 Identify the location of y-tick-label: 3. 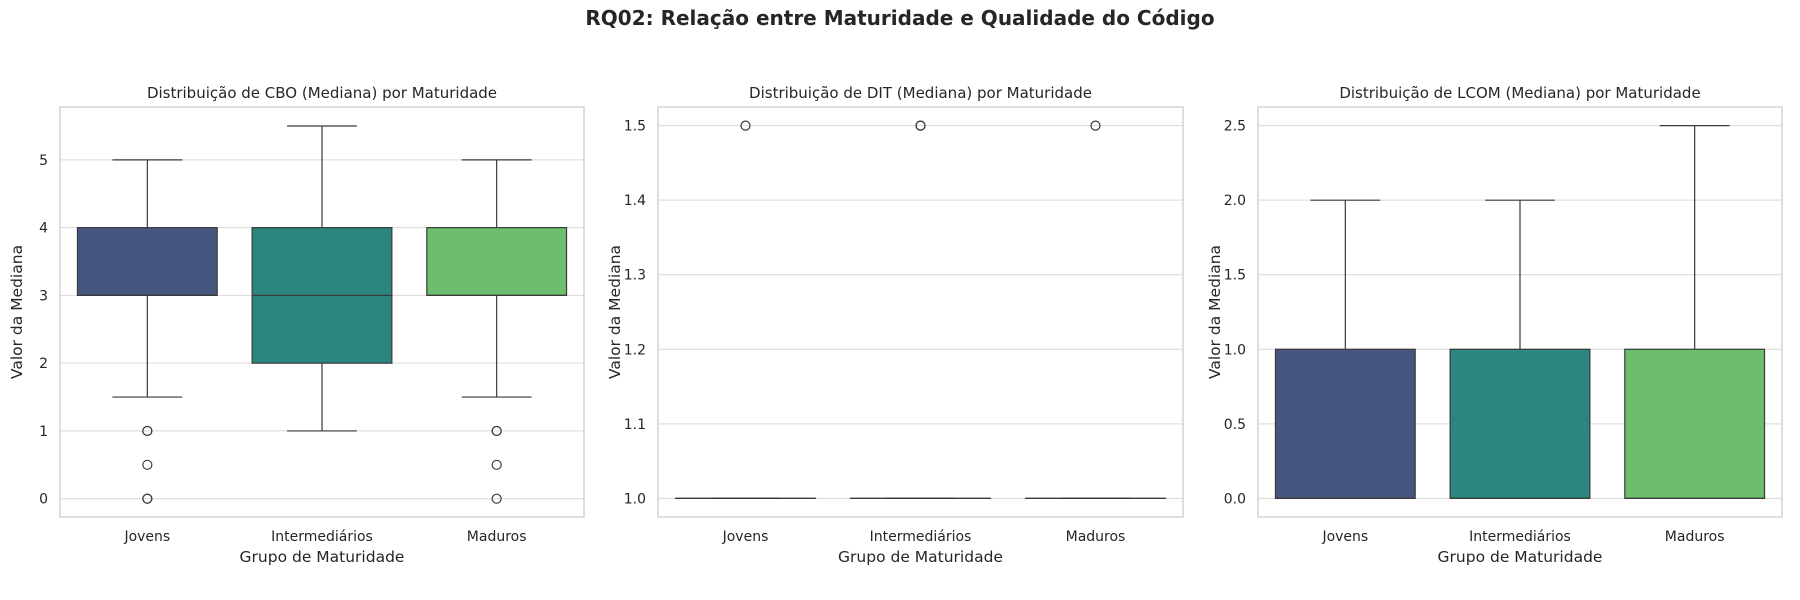
(43, 296).